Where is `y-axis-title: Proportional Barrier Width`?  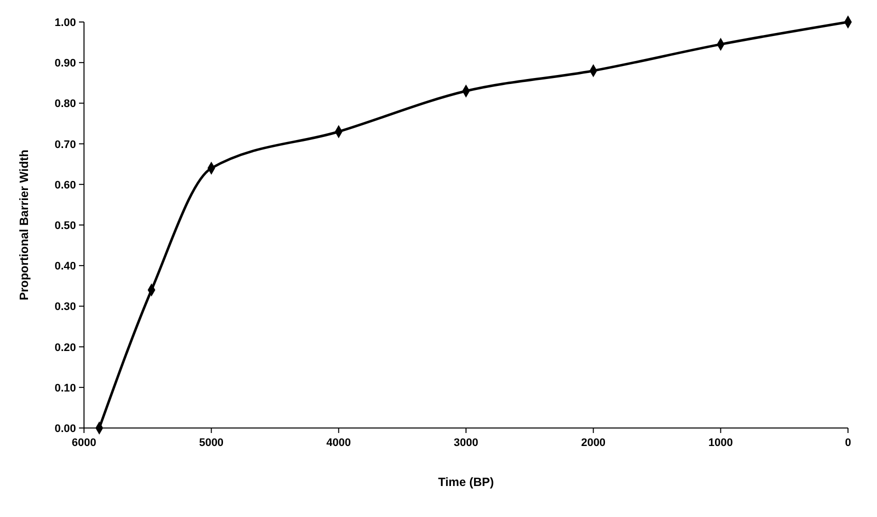
y-axis-title: Proportional Barrier Width is located at coordinates (24, 225).